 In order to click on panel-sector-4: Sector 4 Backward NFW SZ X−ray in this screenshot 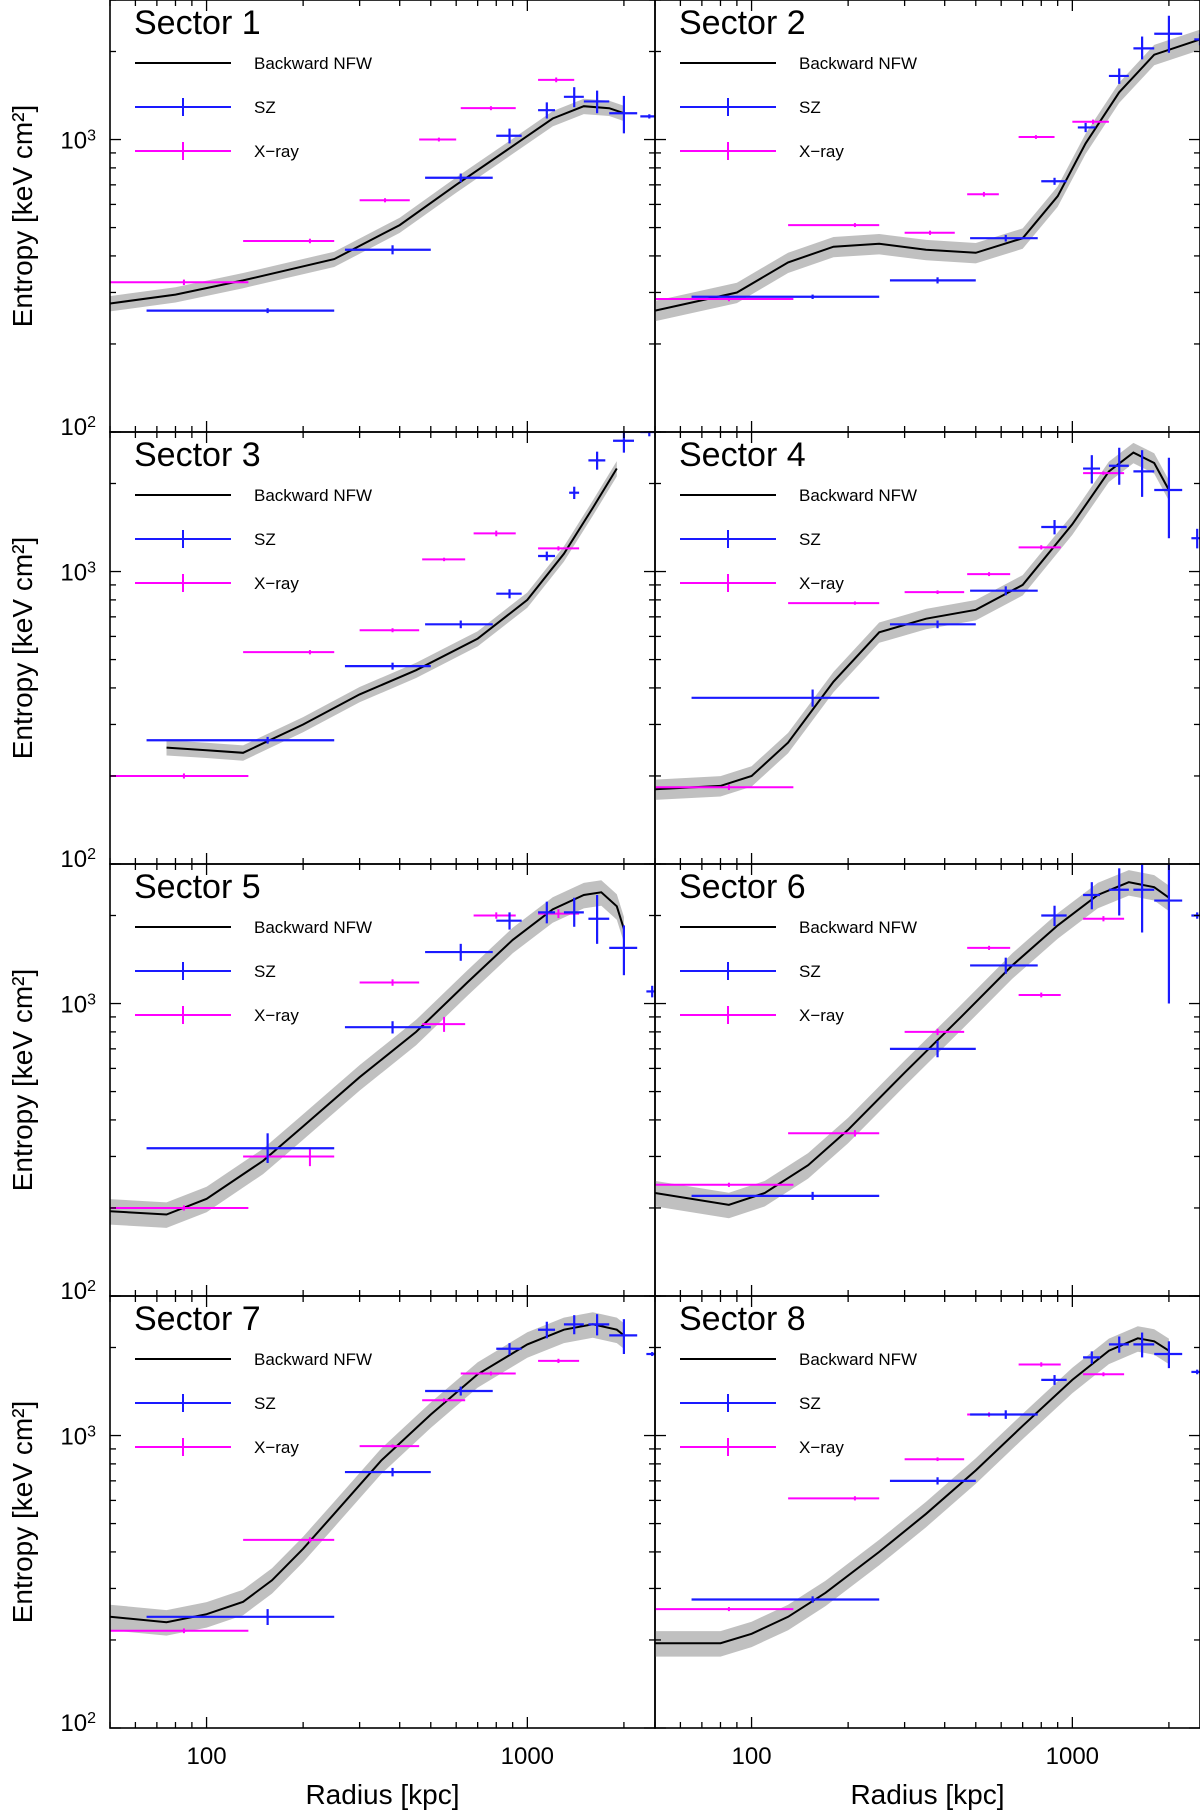, I will do `click(927, 648)`.